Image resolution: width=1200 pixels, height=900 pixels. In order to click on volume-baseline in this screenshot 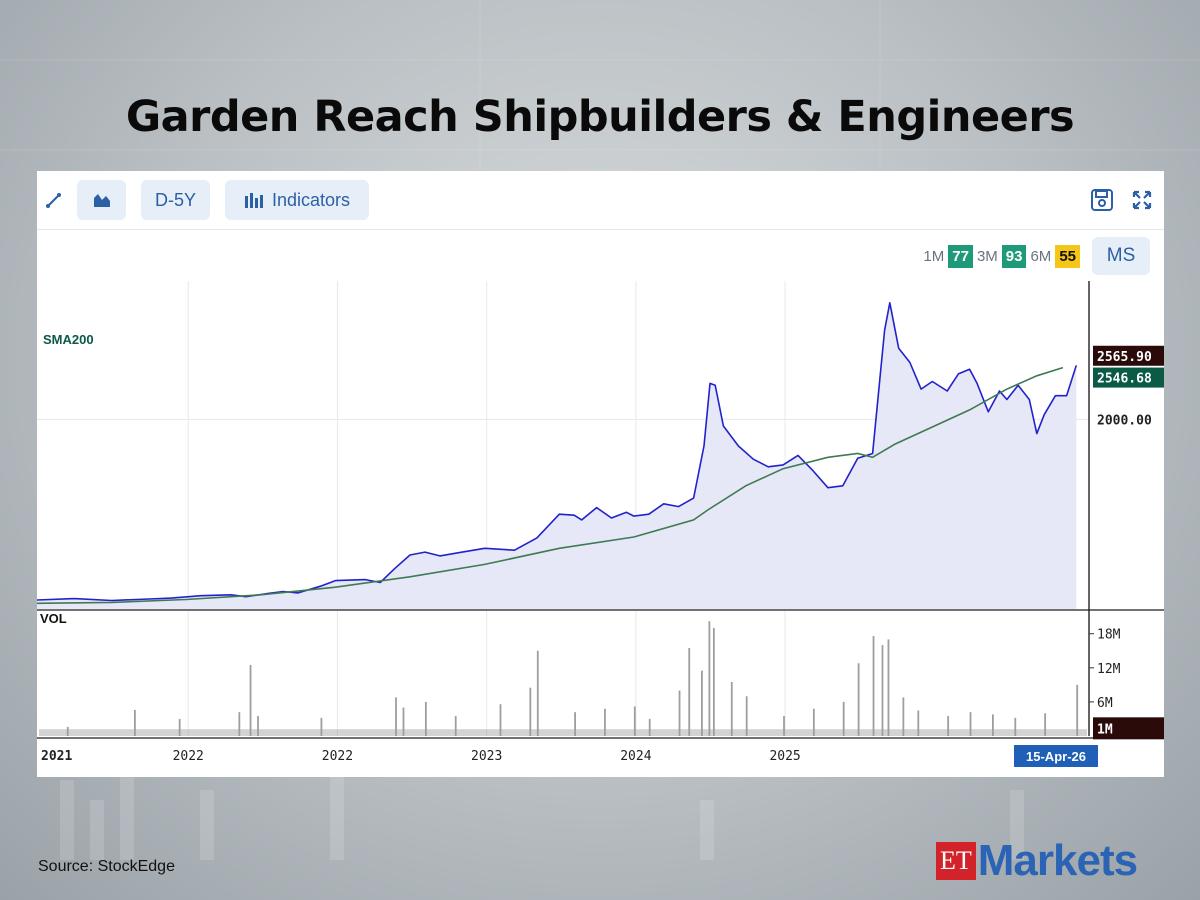, I will do `click(563, 732)`.